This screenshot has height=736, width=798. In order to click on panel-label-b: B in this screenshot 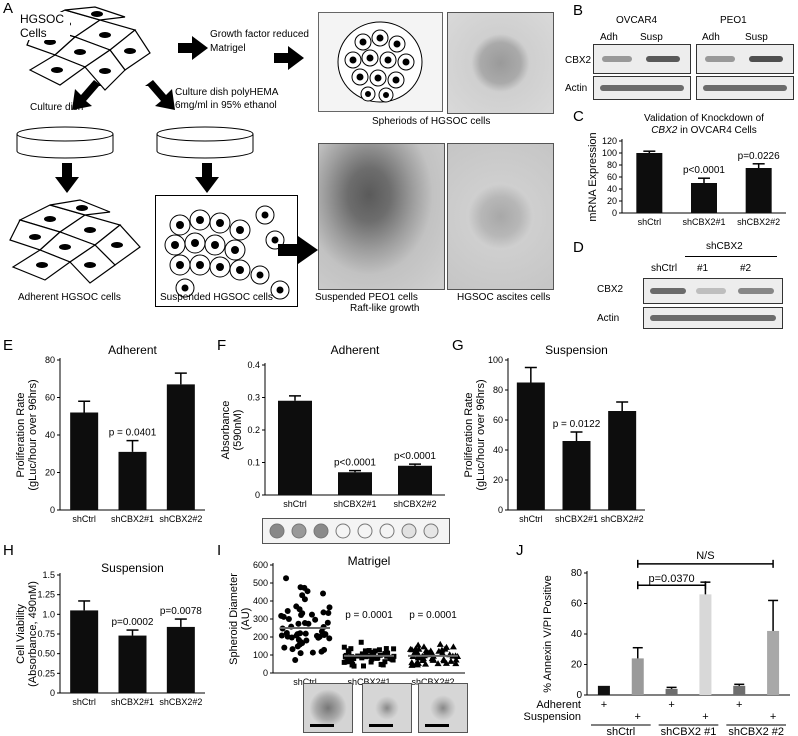, I will do `click(578, 10)`.